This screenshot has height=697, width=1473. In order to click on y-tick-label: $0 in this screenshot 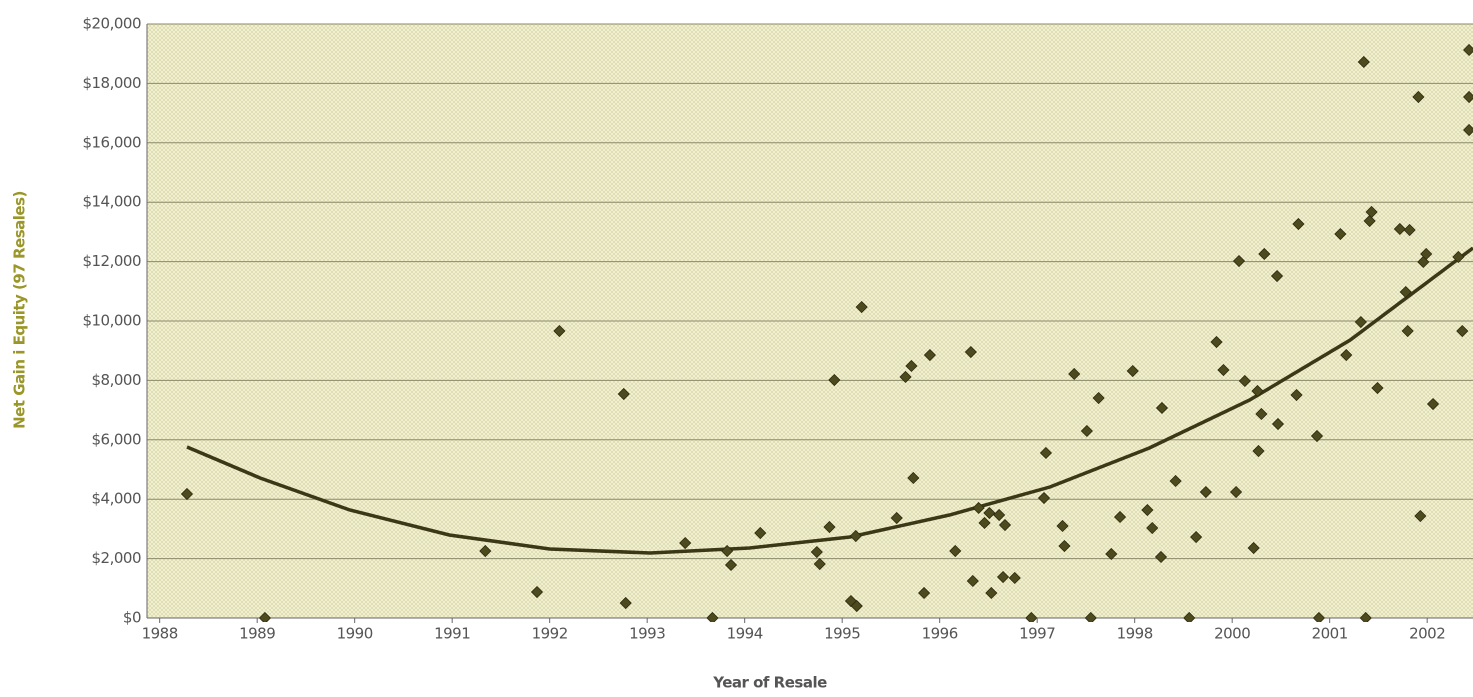, I will do `click(132, 618)`.